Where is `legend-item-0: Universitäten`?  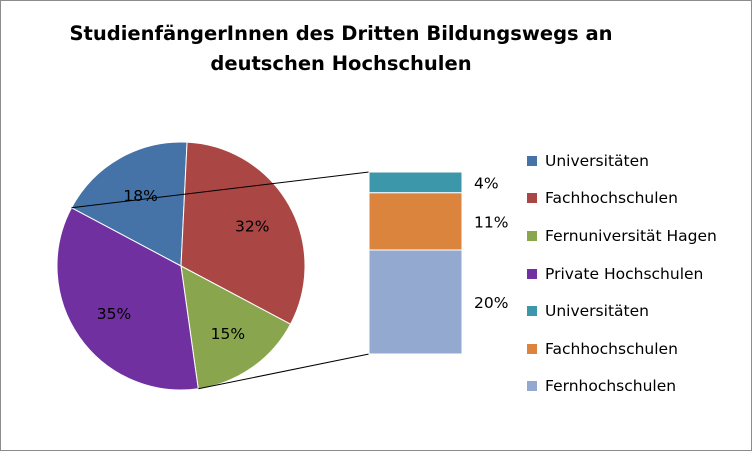 legend-item-0: Universitäten is located at coordinates (638, 161).